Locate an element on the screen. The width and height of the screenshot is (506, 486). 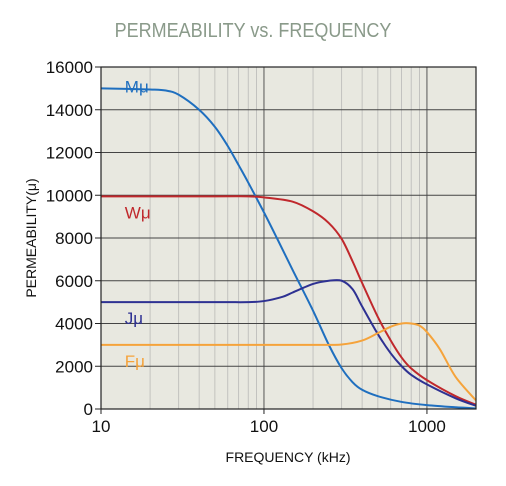
x-tick-label: 1000 is located at coordinates (427, 426).